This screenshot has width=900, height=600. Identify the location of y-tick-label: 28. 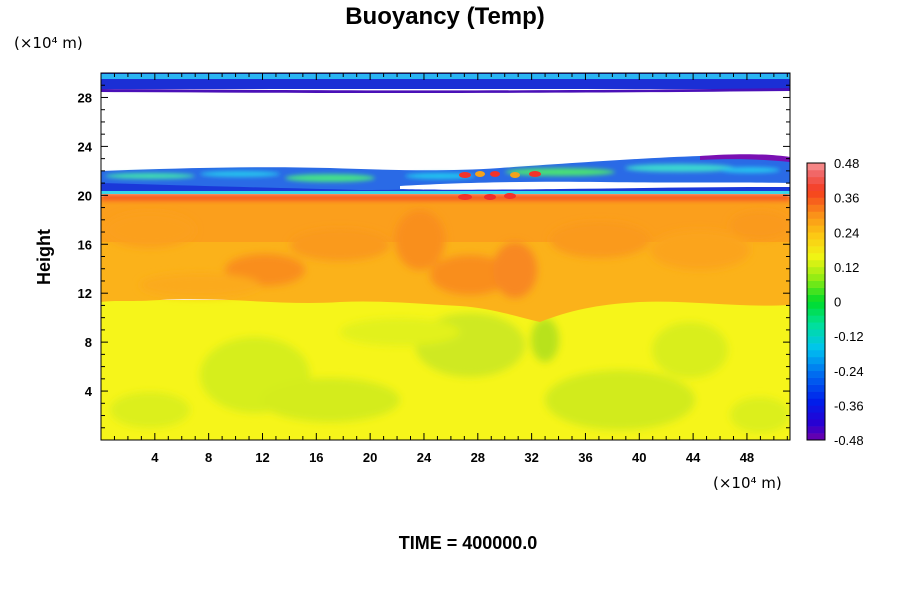
(85, 97).